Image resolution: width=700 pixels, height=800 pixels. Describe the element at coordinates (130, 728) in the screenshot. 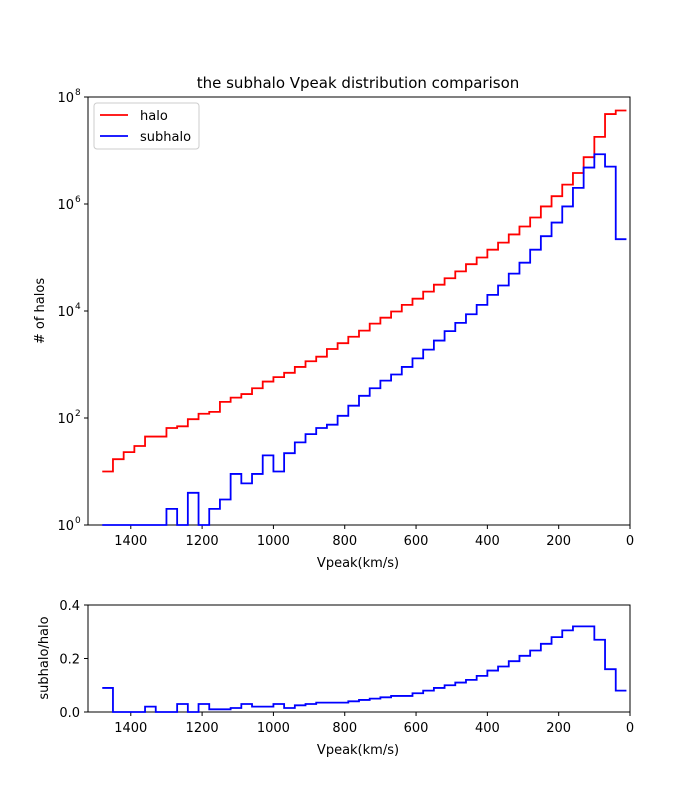

I see `ratio-x-tick-label: 1400` at that location.